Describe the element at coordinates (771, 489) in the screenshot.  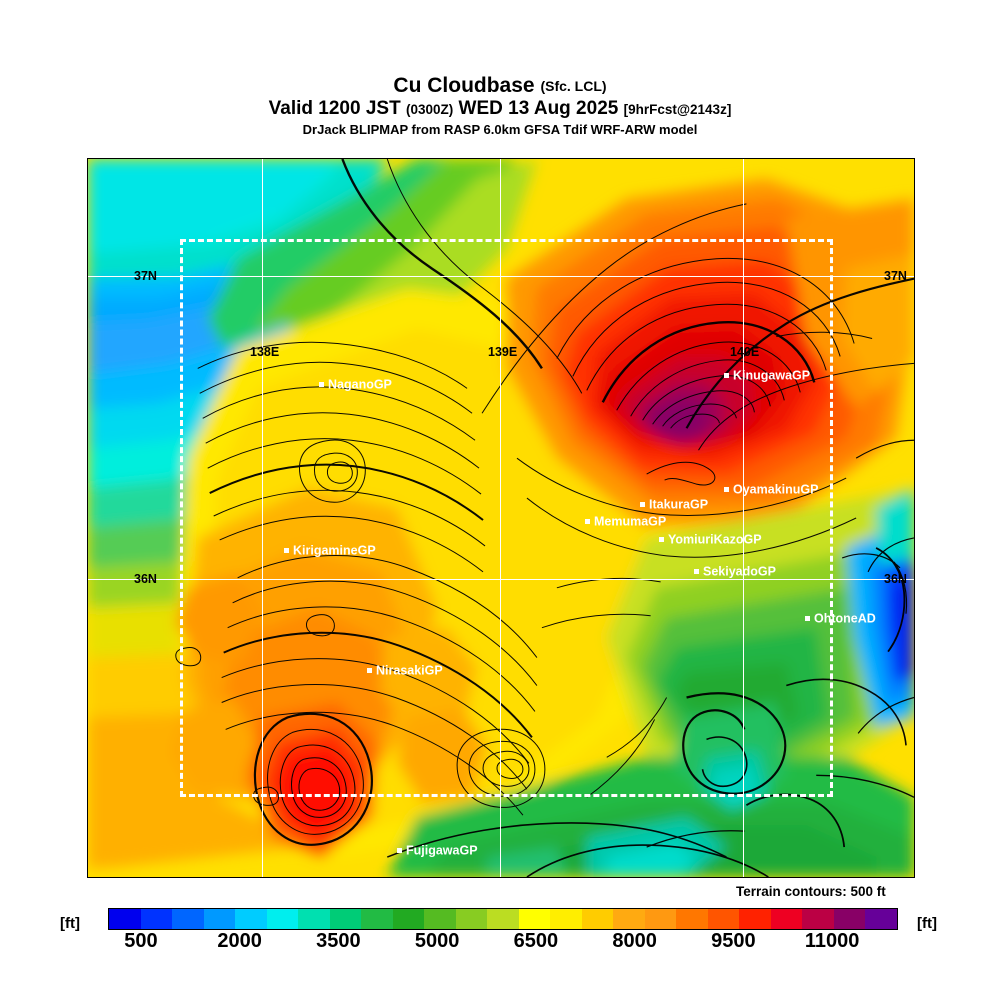
I see `station-marker: OyamakinuGP` at that location.